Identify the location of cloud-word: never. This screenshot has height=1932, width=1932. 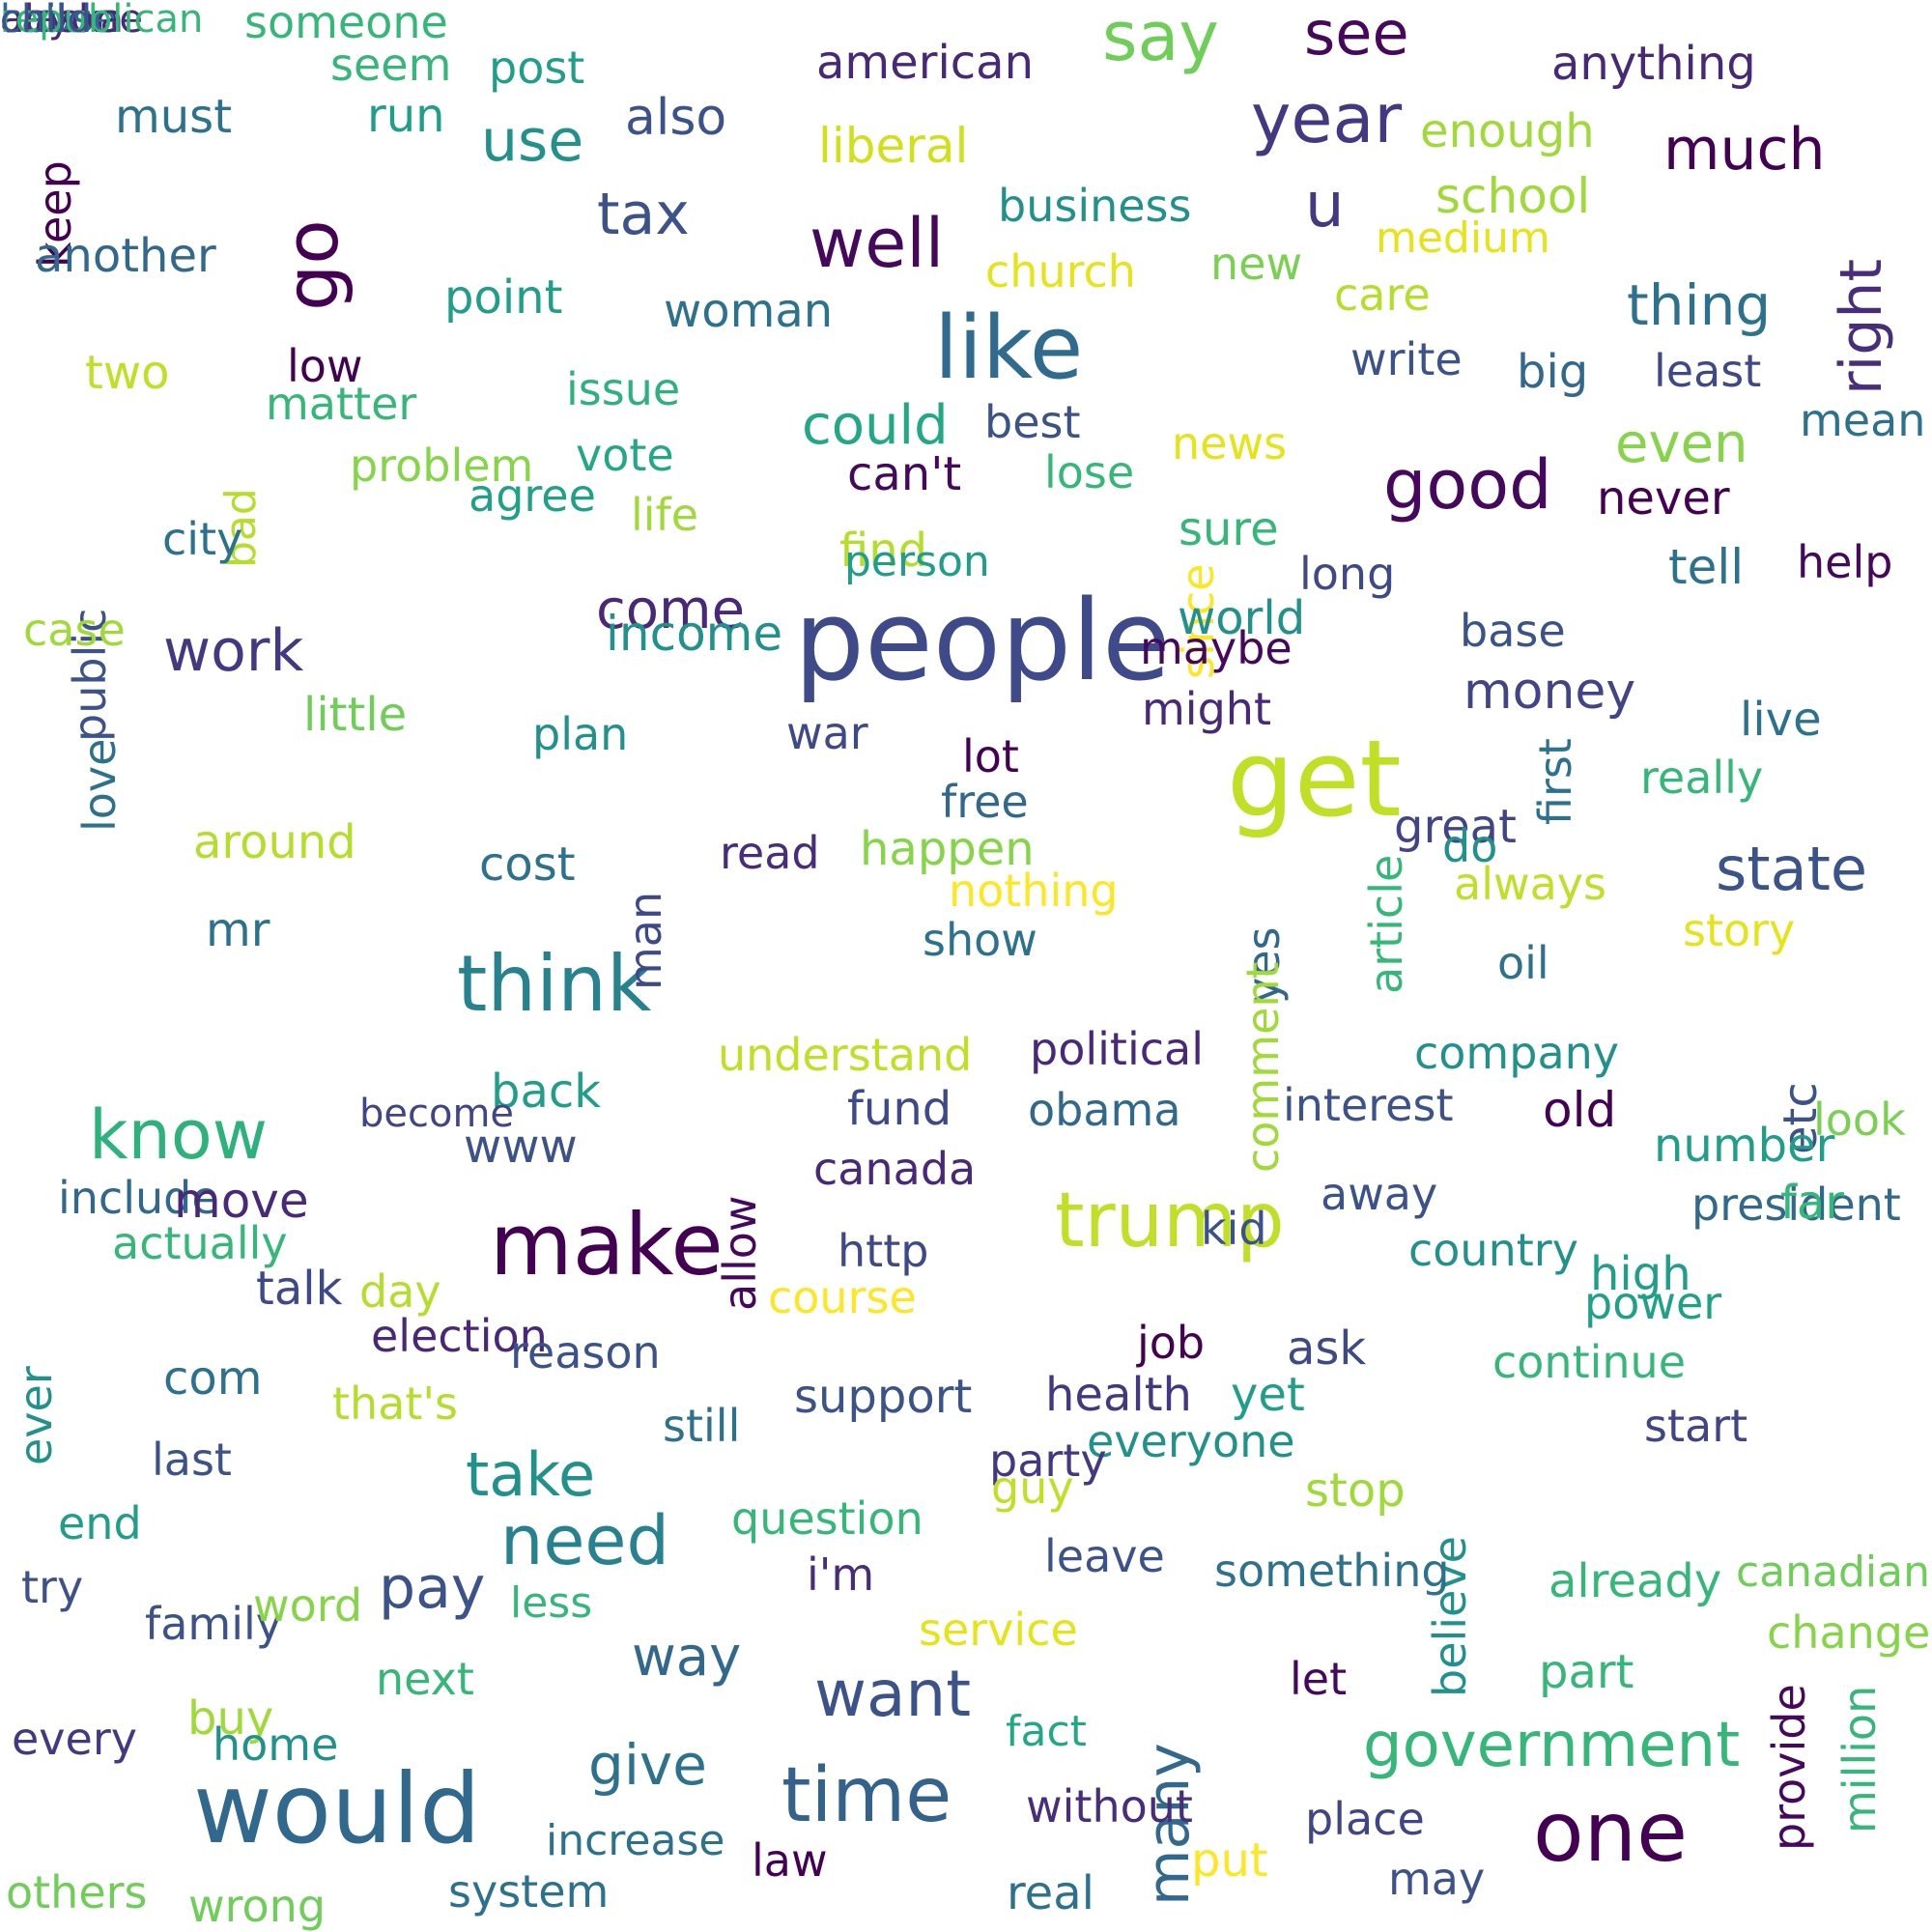
(1663, 498).